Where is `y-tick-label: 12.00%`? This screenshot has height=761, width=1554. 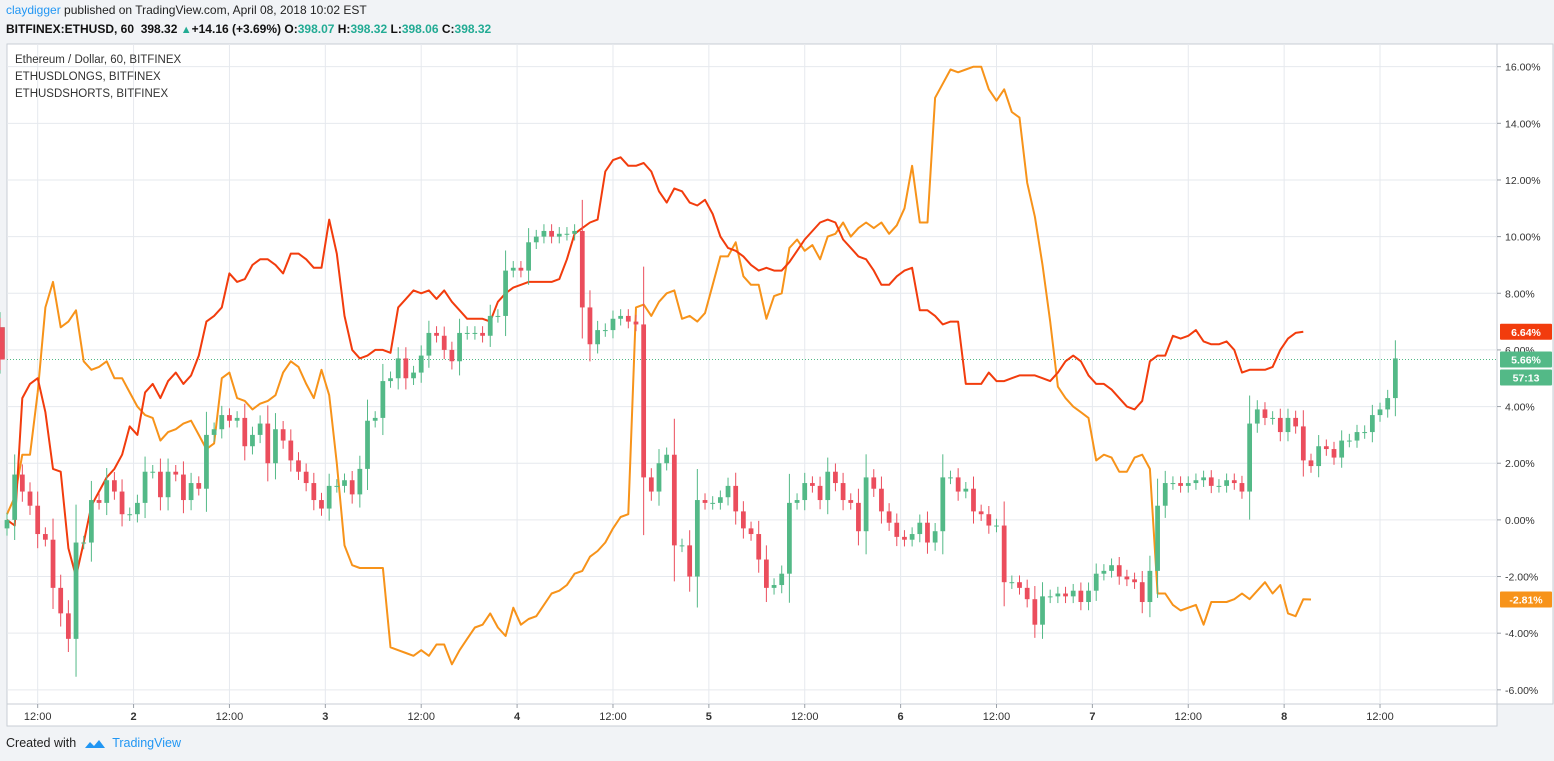
y-tick-label: 12.00% is located at coordinates (1523, 181).